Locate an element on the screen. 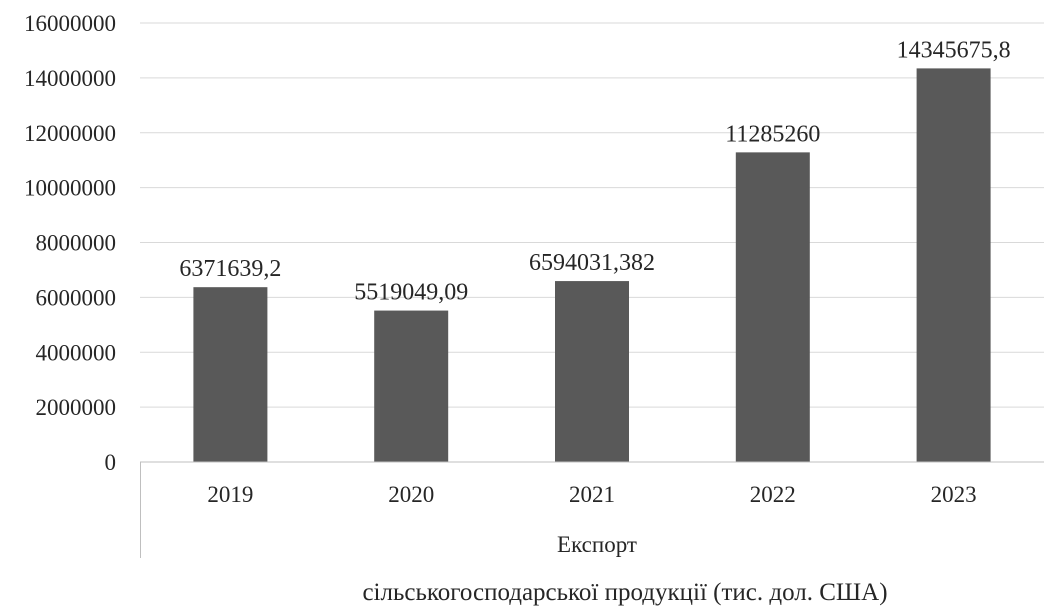  x-category-label-2019: 2019 is located at coordinates (230, 494).